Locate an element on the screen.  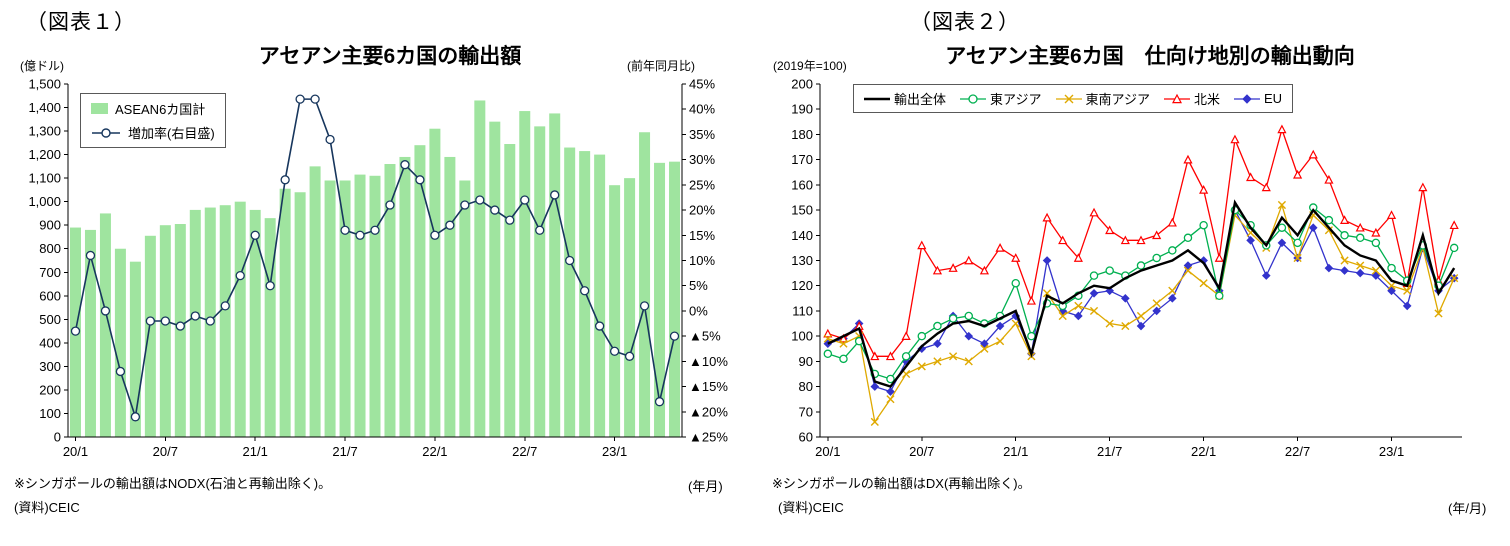
y-right-tick-label: ▲5% is located at coordinates (705, 336).